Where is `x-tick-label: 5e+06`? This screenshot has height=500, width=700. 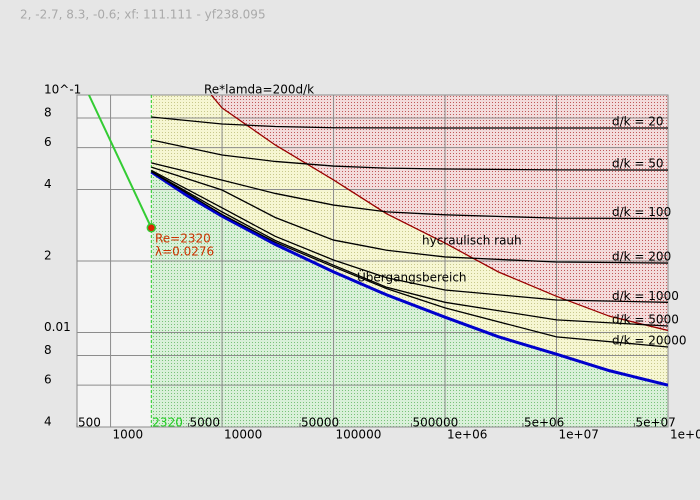
x-tick-label: 5e+06 is located at coordinates (544, 423).